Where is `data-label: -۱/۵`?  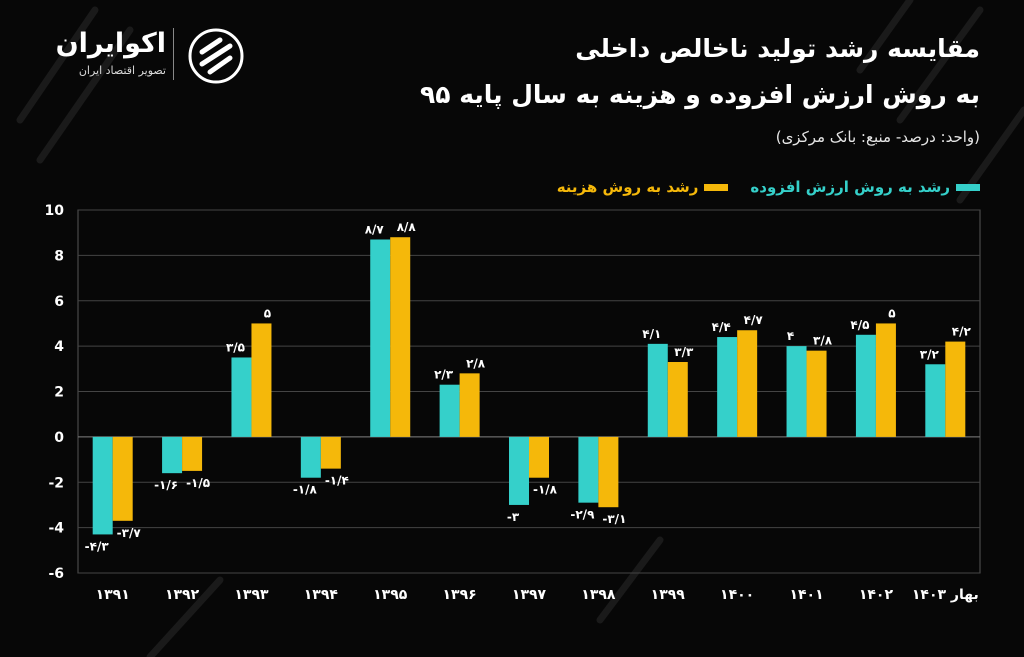 data-label: -۱/۵ is located at coordinates (198, 483).